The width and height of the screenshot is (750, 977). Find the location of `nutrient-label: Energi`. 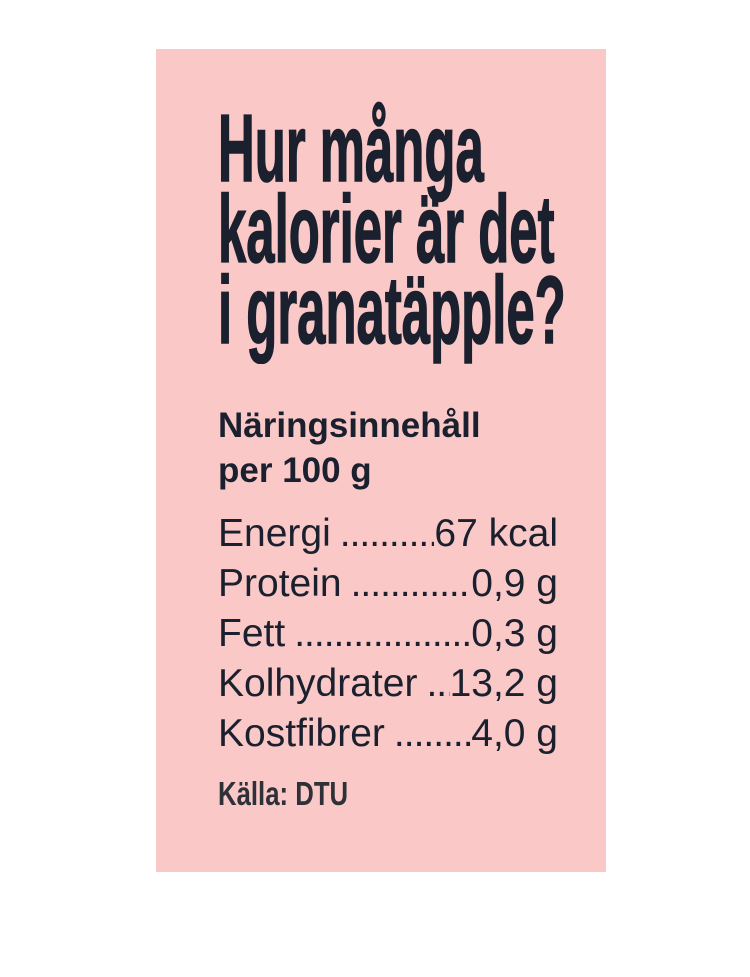

nutrient-label: Energi is located at coordinates (274, 533).